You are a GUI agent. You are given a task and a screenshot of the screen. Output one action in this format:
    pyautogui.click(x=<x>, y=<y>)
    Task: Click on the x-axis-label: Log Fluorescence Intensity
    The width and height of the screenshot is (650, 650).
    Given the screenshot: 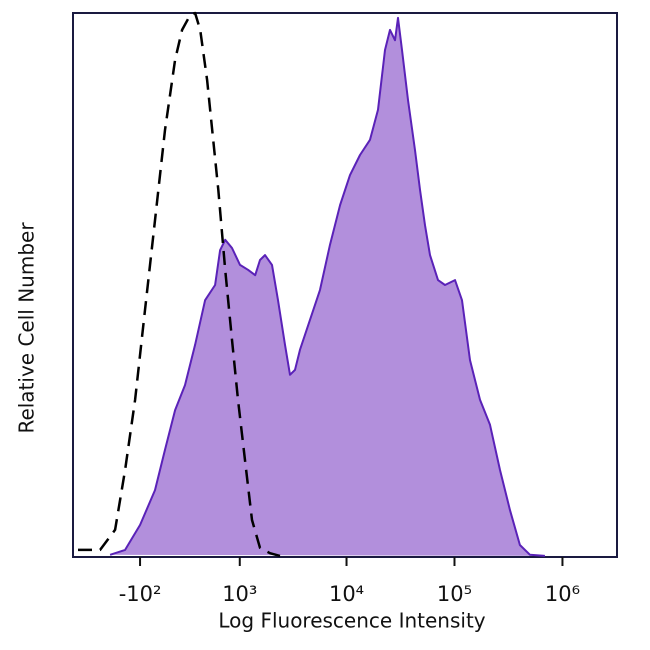 What is the action you would take?
    pyautogui.click(x=351, y=621)
    